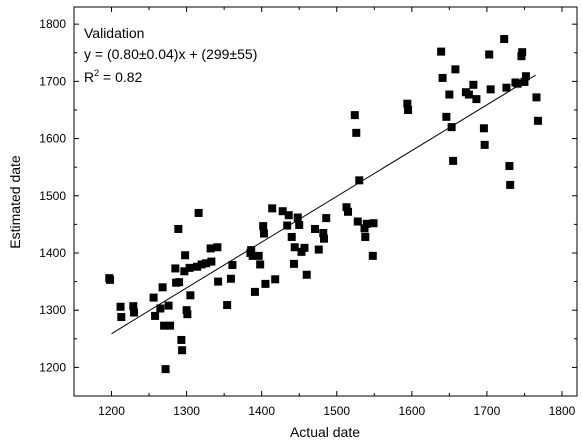  I want to click on y-tick-label: 1500, so click(52, 196).